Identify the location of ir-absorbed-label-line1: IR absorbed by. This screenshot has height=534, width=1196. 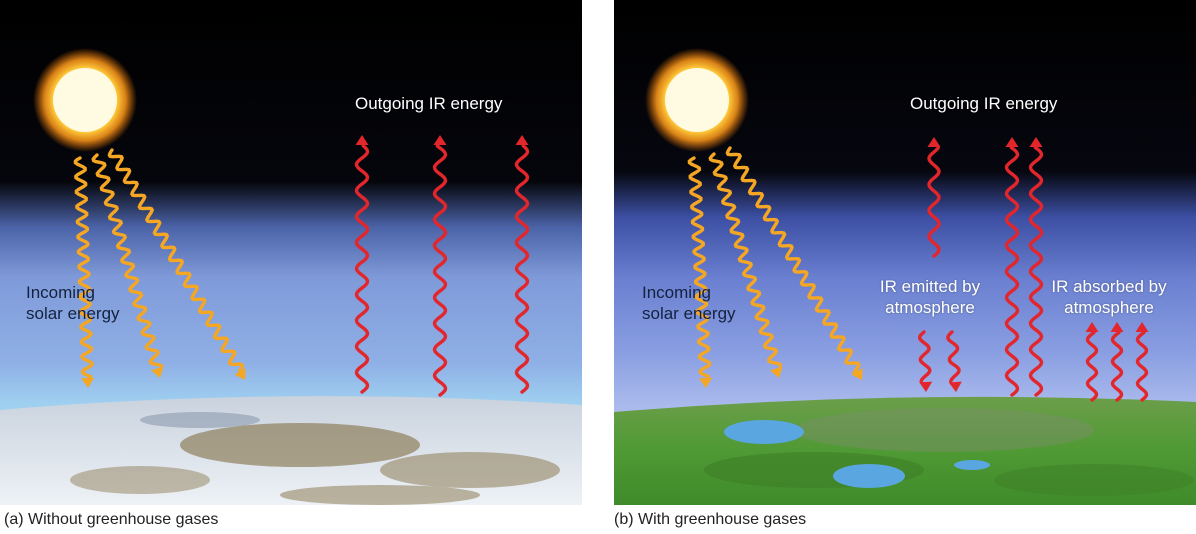
(1109, 286).